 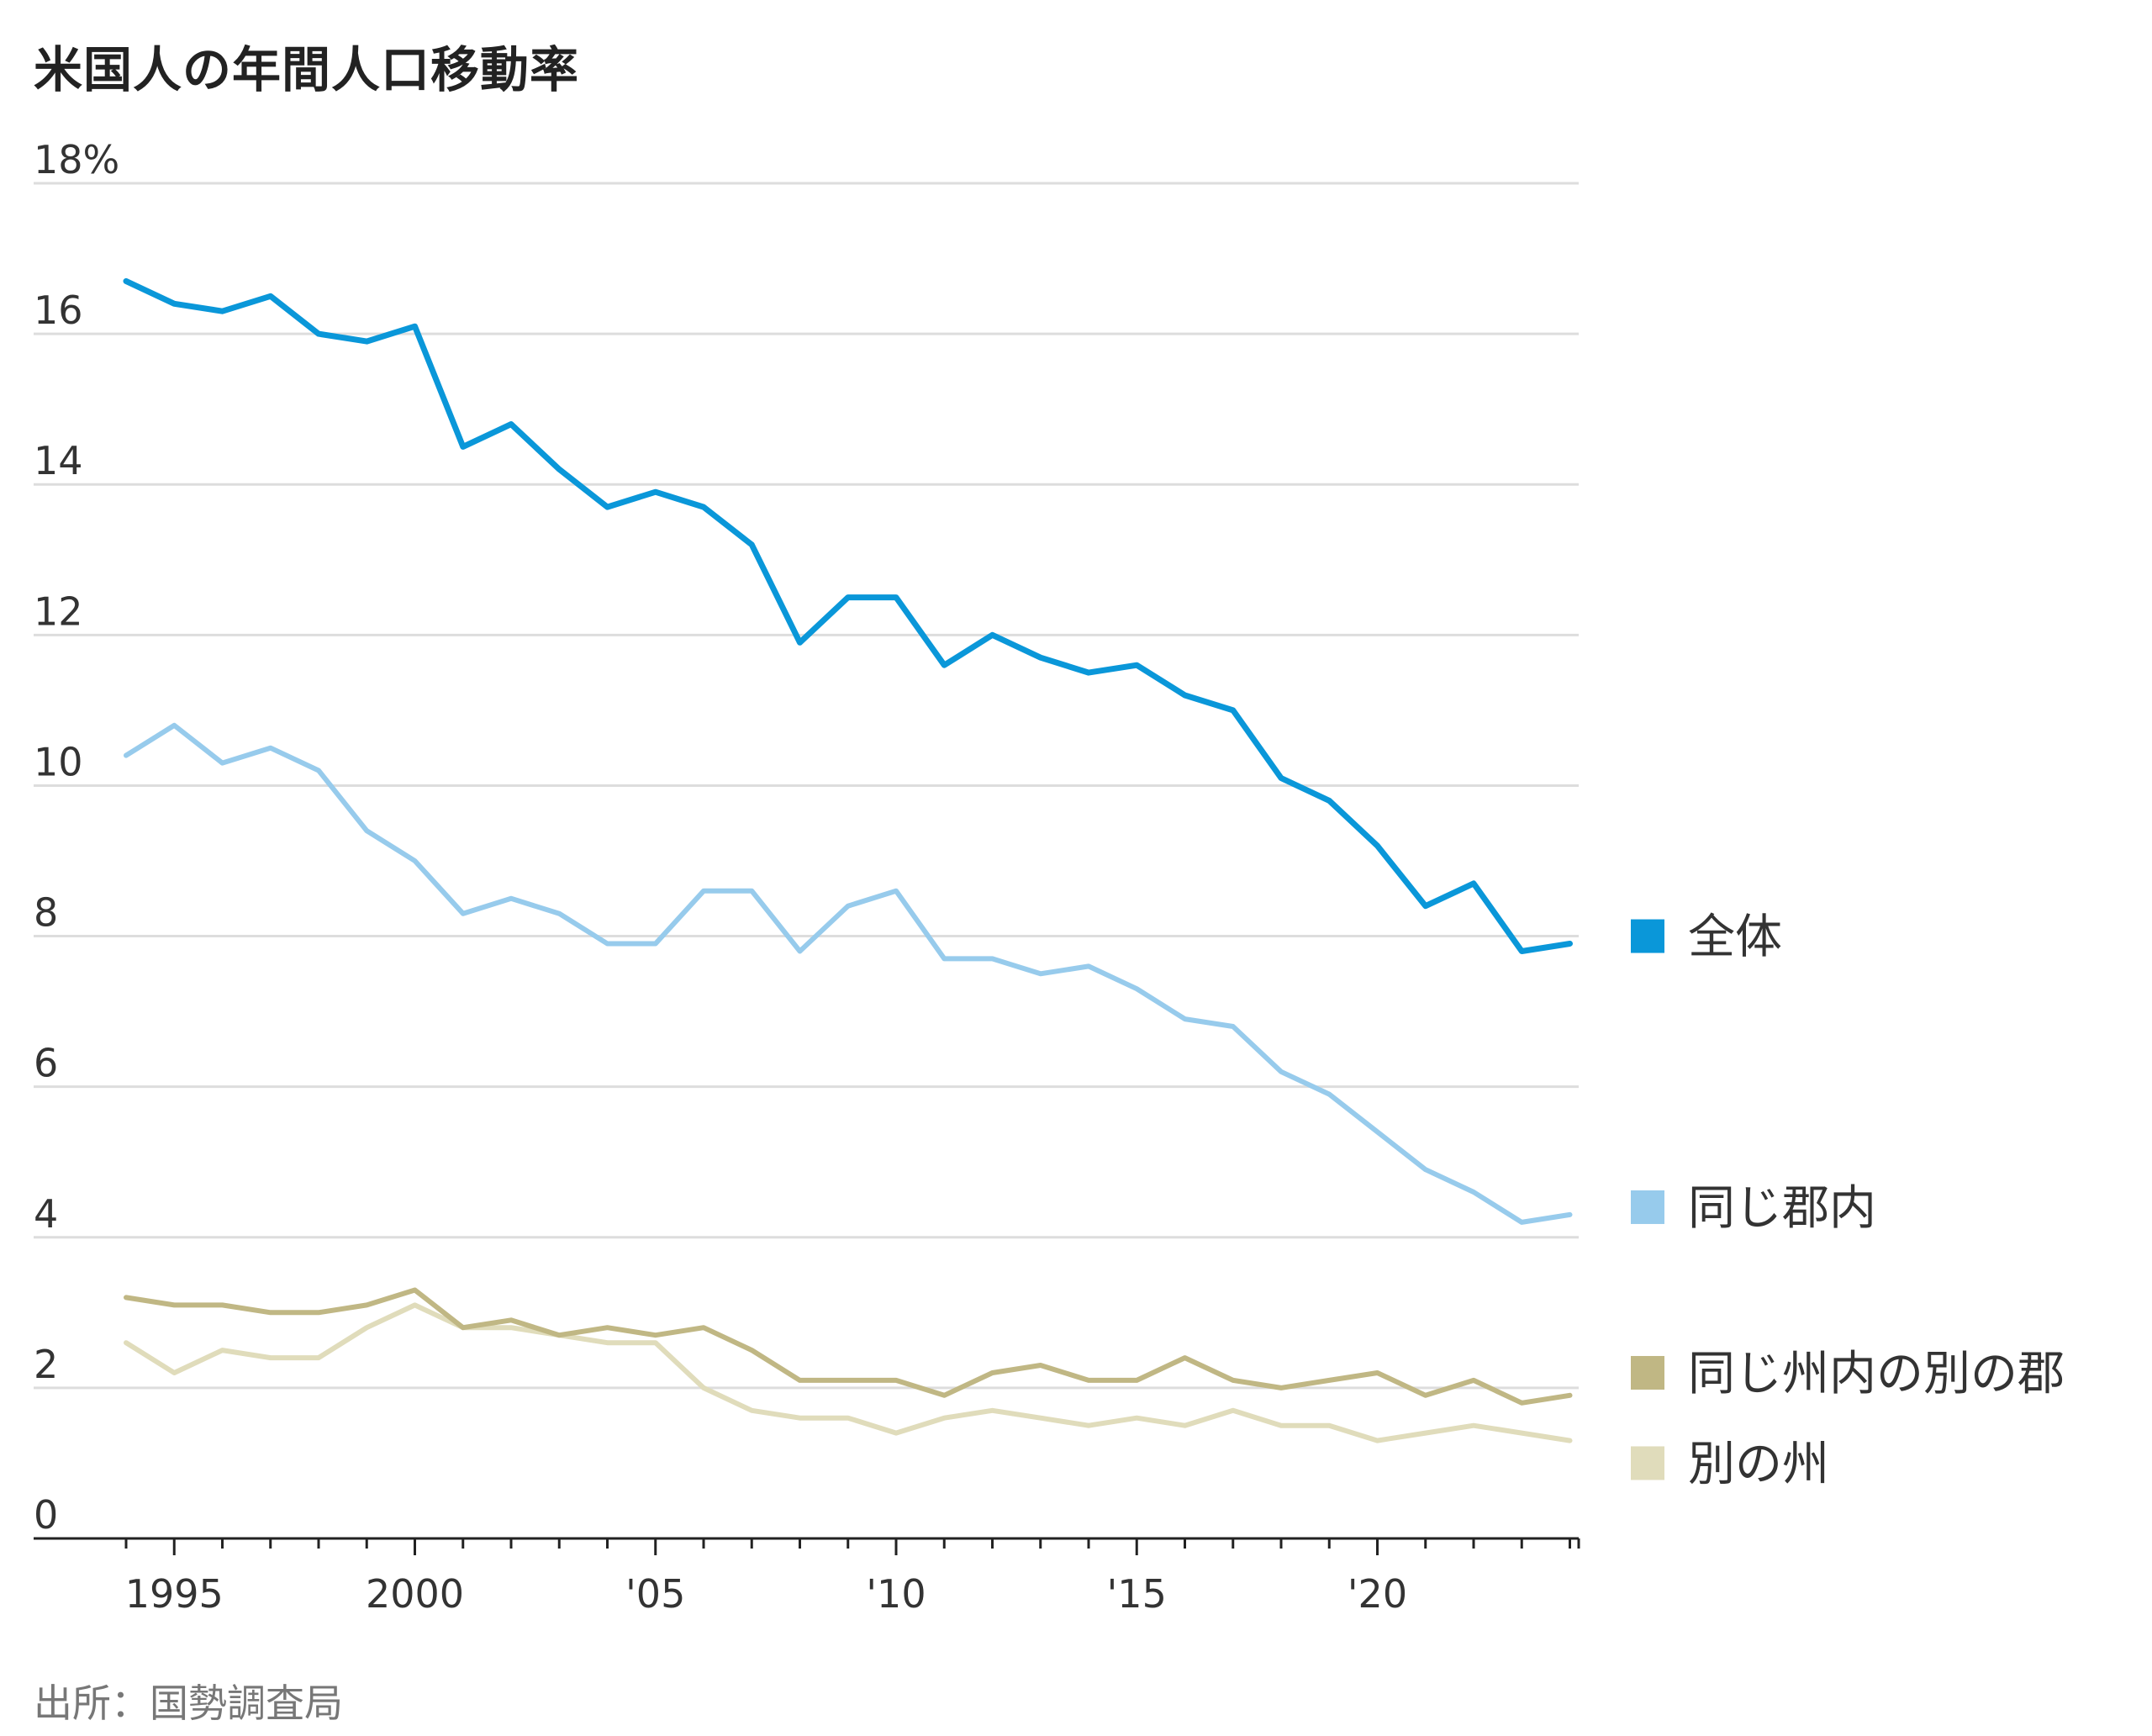 I want to click on legend-label: 同じ郡内, so click(x=1782, y=1208).